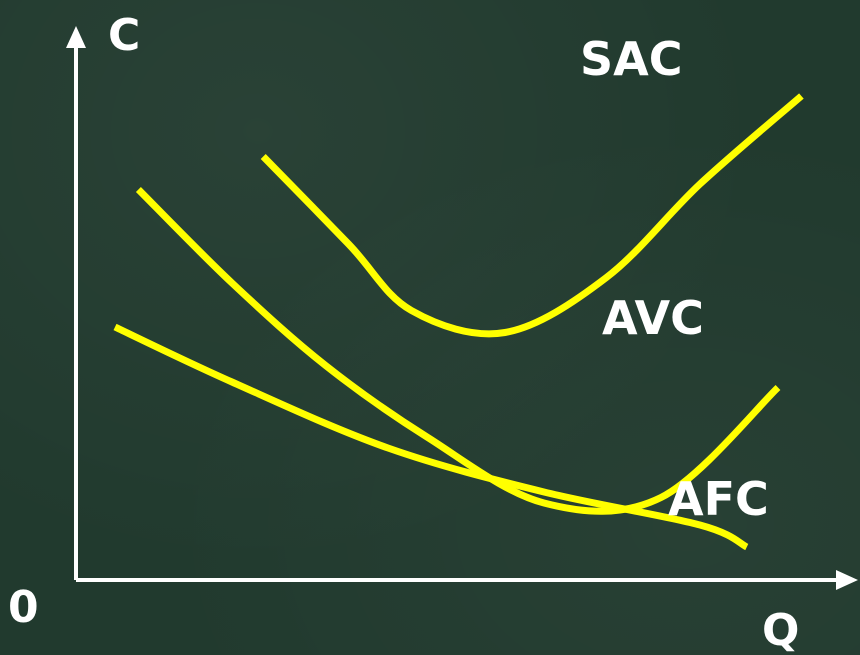 This screenshot has width=860, height=655. Describe the element at coordinates (780, 630) in the screenshot. I see `x-axis-label: Q` at that location.